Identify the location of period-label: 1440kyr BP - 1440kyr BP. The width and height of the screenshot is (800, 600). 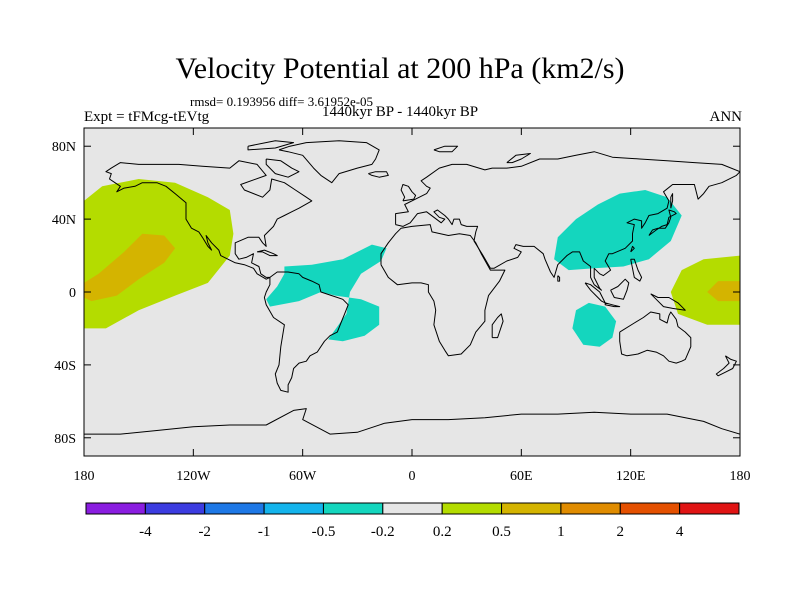
(400, 112).